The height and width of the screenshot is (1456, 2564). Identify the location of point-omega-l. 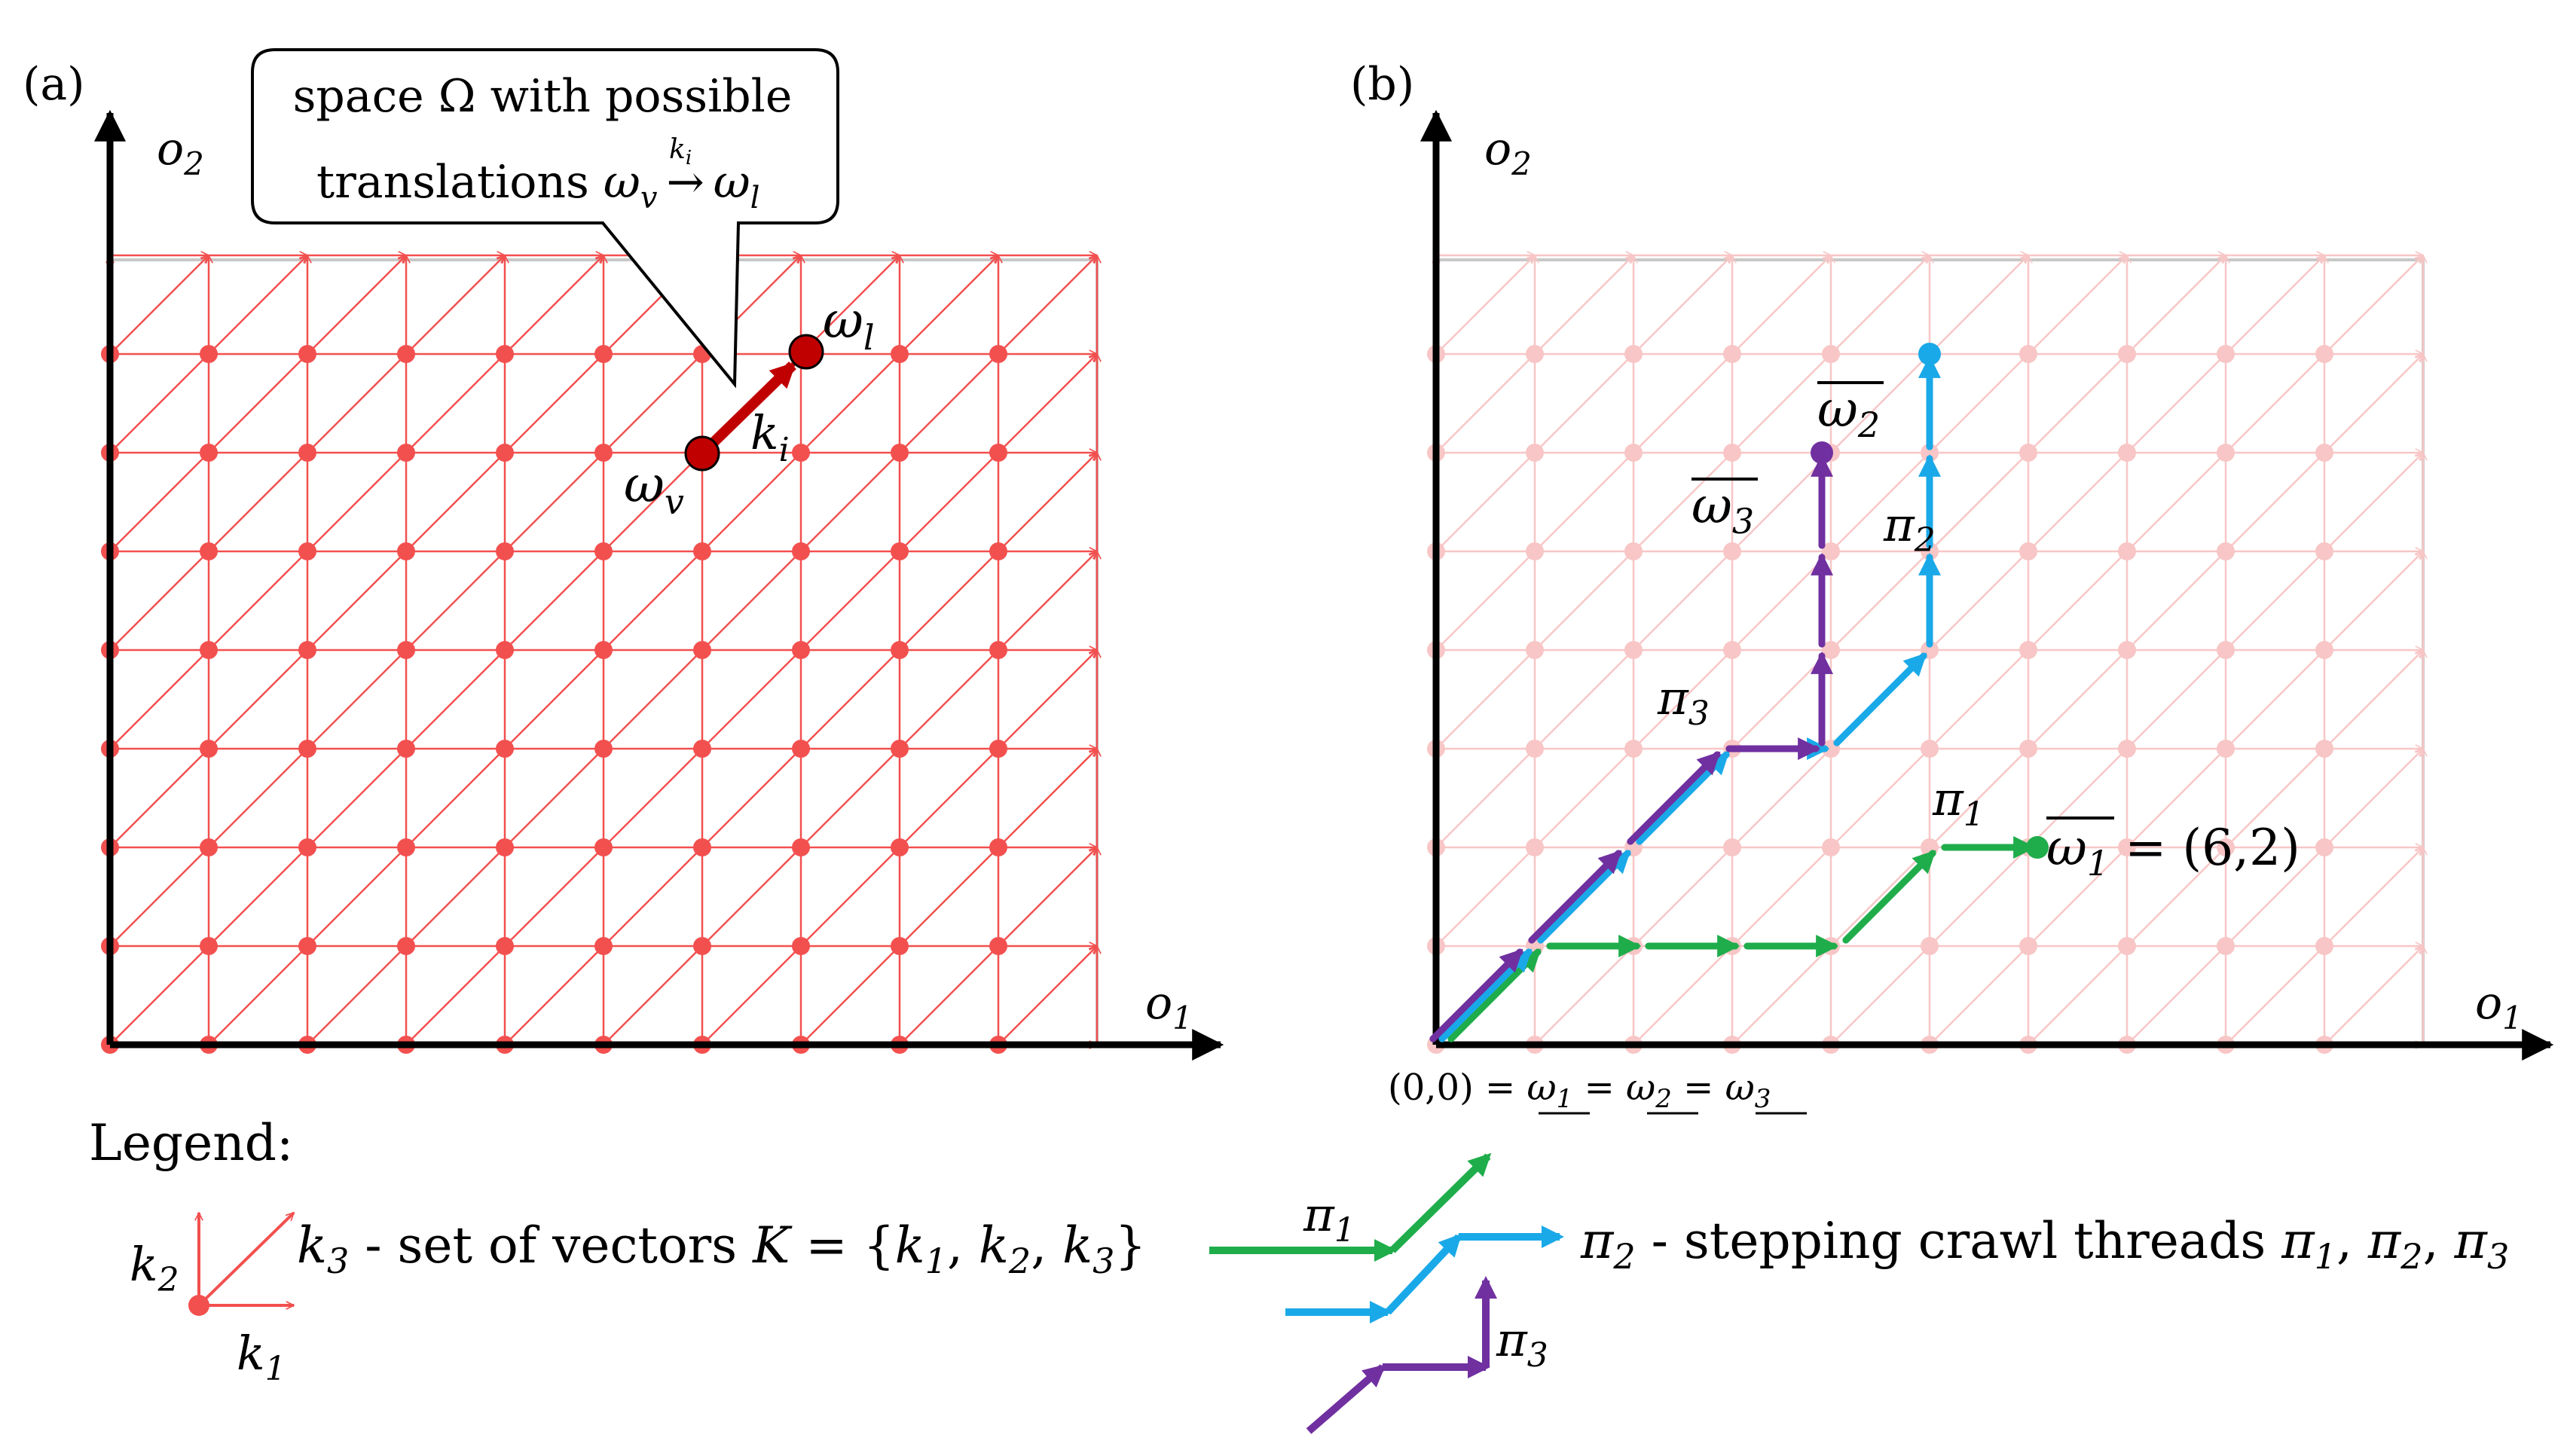
(806, 352).